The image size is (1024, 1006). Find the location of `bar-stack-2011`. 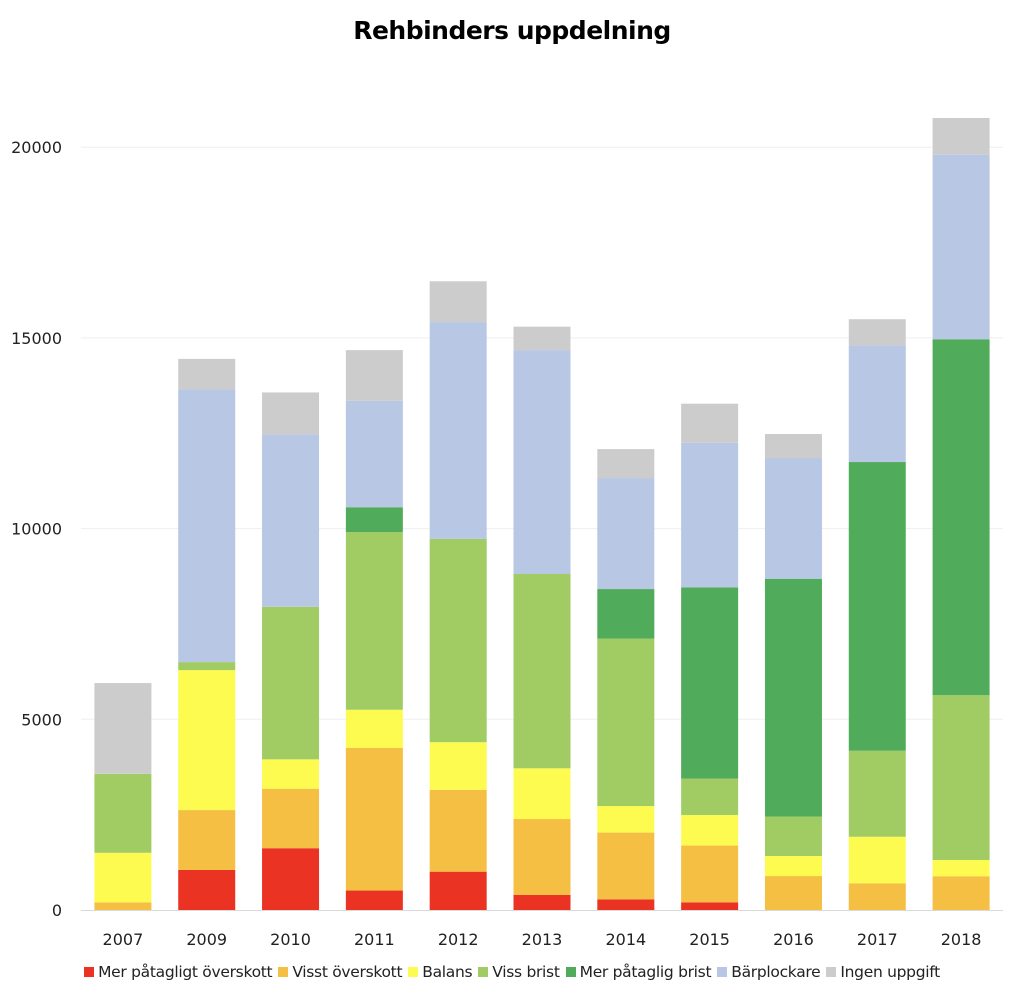

bar-stack-2011 is located at coordinates (374, 630).